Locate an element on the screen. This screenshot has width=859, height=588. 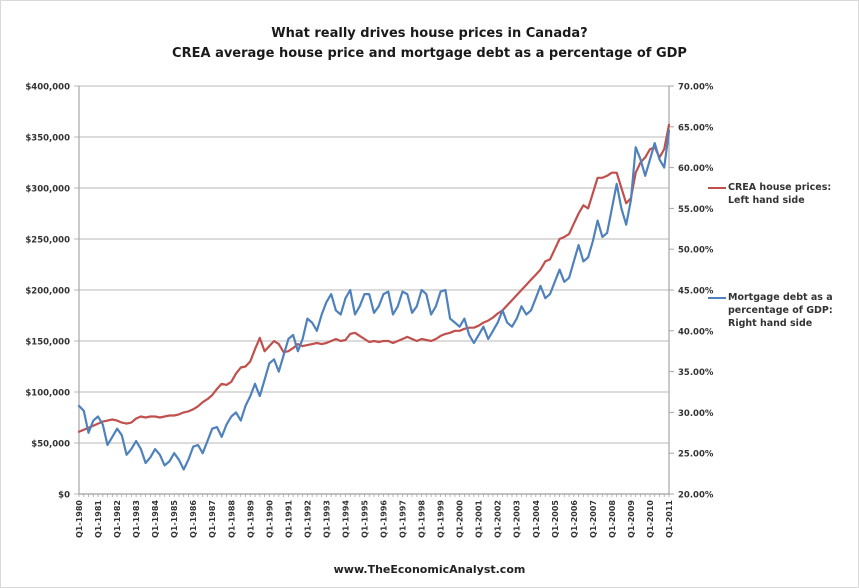
x-tick-label: Q1-2002 is located at coordinates (498, 519).